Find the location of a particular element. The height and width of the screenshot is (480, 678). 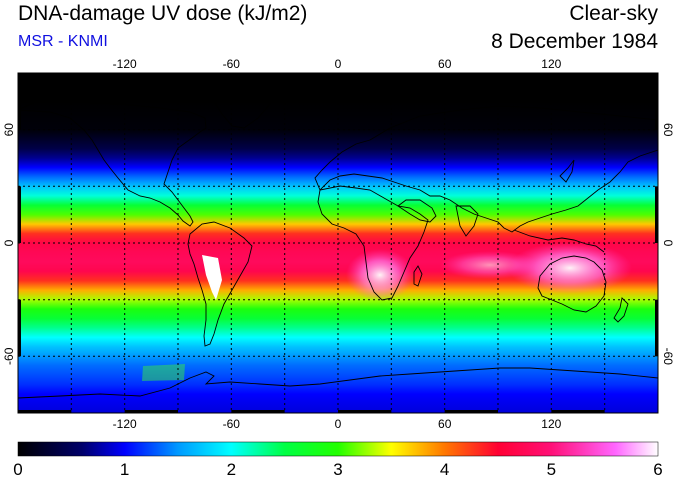

colorbar-ramp is located at coordinates (338, 449).